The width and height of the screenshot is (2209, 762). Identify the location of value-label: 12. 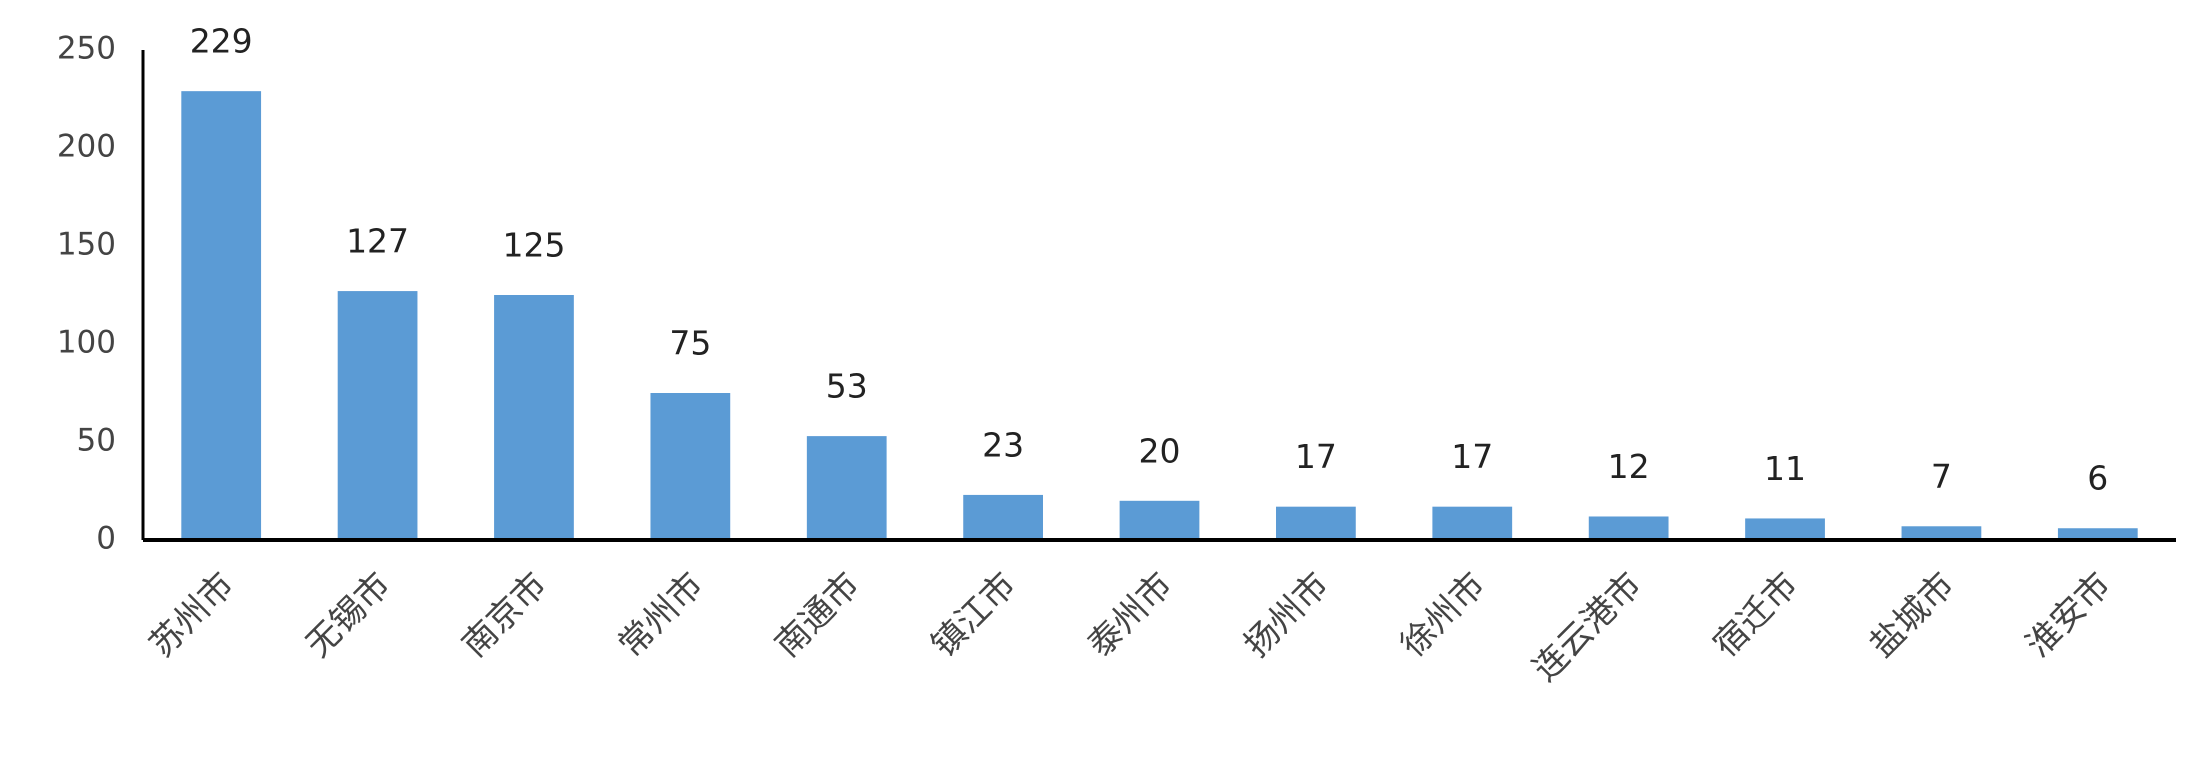
(1629, 466).